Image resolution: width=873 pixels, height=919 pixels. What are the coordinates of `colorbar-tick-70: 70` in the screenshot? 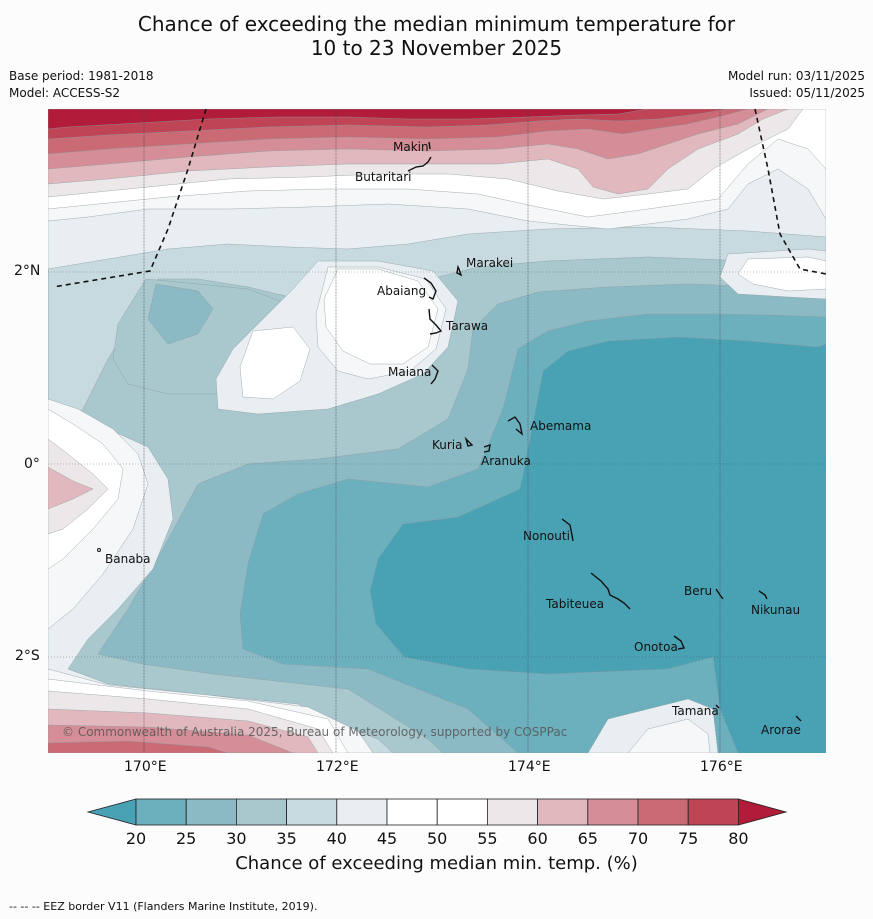 It's located at (638, 838).